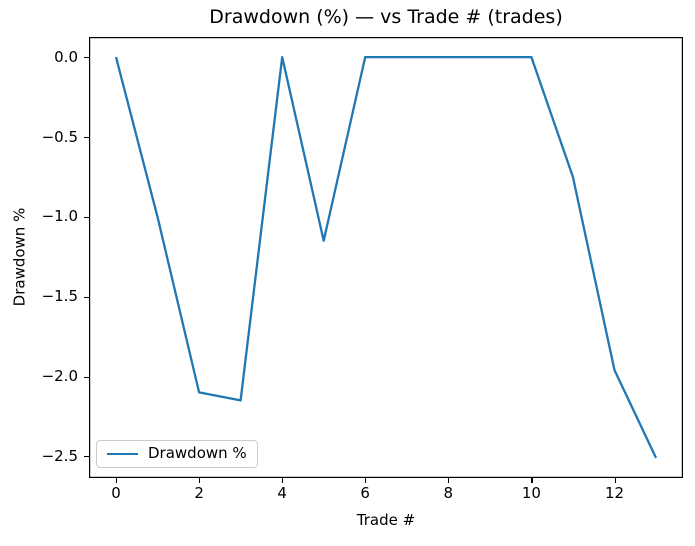 The width and height of the screenshot is (695, 546). Describe the element at coordinates (531, 493) in the screenshot. I see `x-tick-label: 10` at that location.